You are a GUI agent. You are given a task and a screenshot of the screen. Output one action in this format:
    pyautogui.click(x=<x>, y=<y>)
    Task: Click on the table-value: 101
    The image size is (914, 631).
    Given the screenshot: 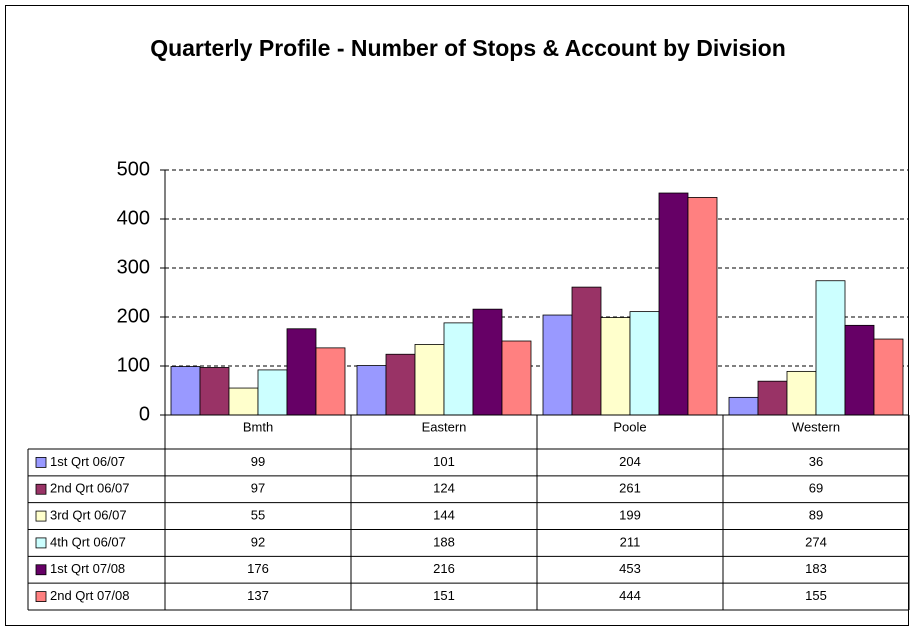 What is the action you would take?
    pyautogui.click(x=444, y=461)
    